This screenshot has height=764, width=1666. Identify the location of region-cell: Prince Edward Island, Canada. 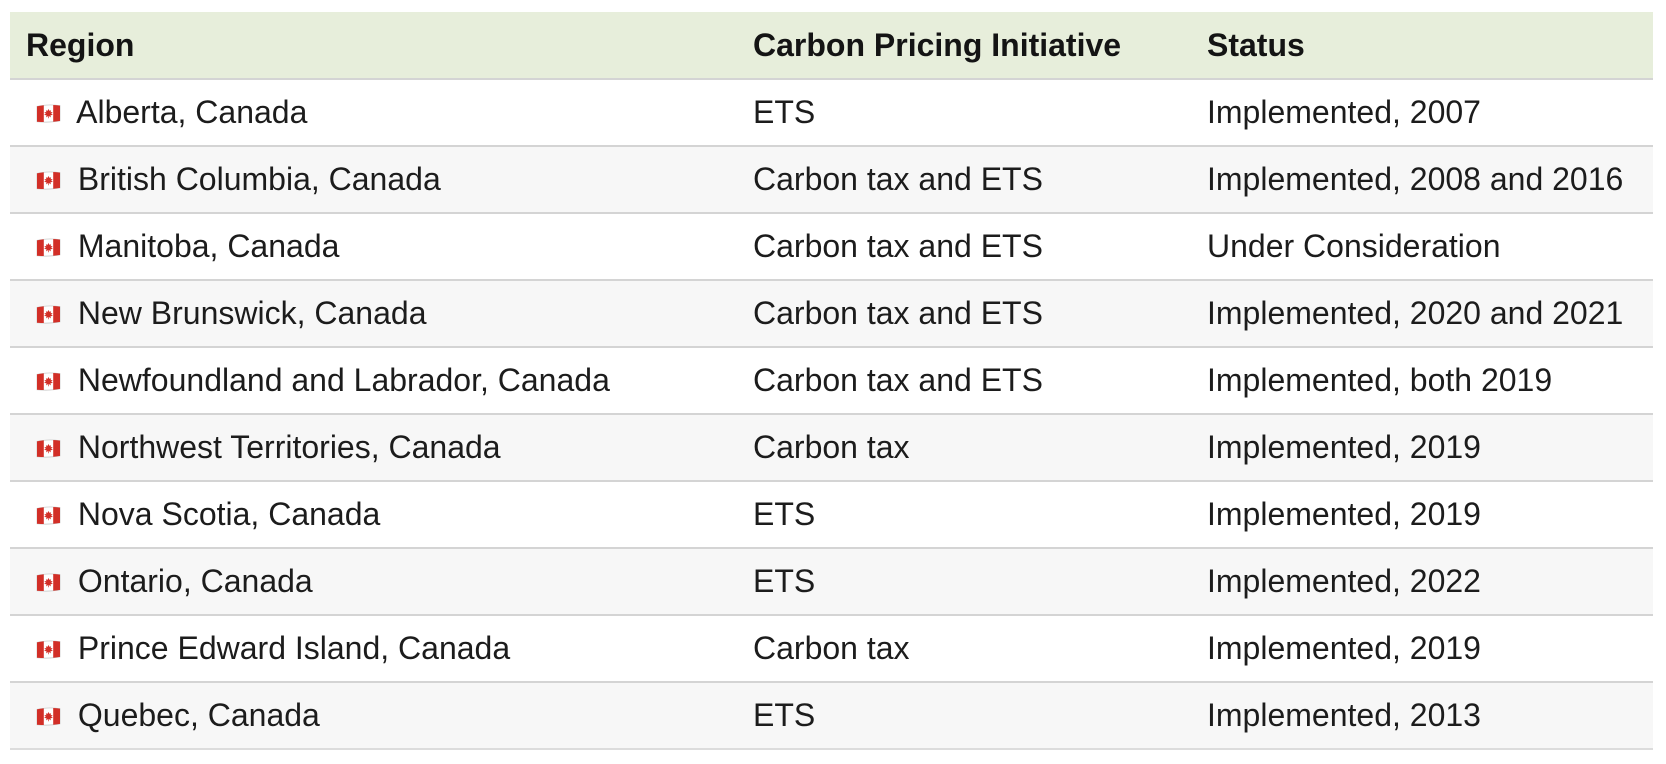
(373, 648).